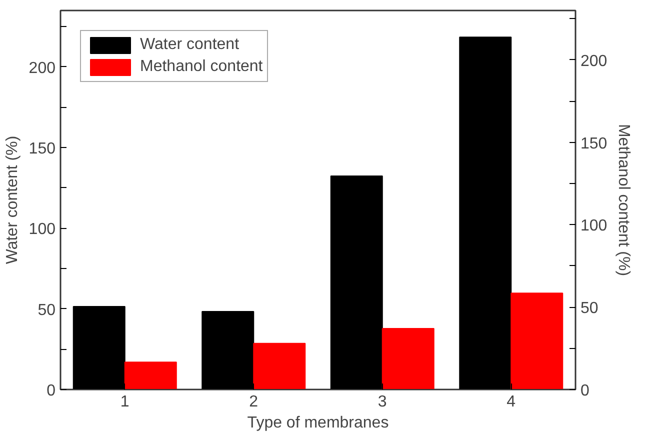 This screenshot has height=439, width=645. What do you see at coordinates (585, 391) in the screenshot?
I see `y2-tick-label: 0` at bounding box center [585, 391].